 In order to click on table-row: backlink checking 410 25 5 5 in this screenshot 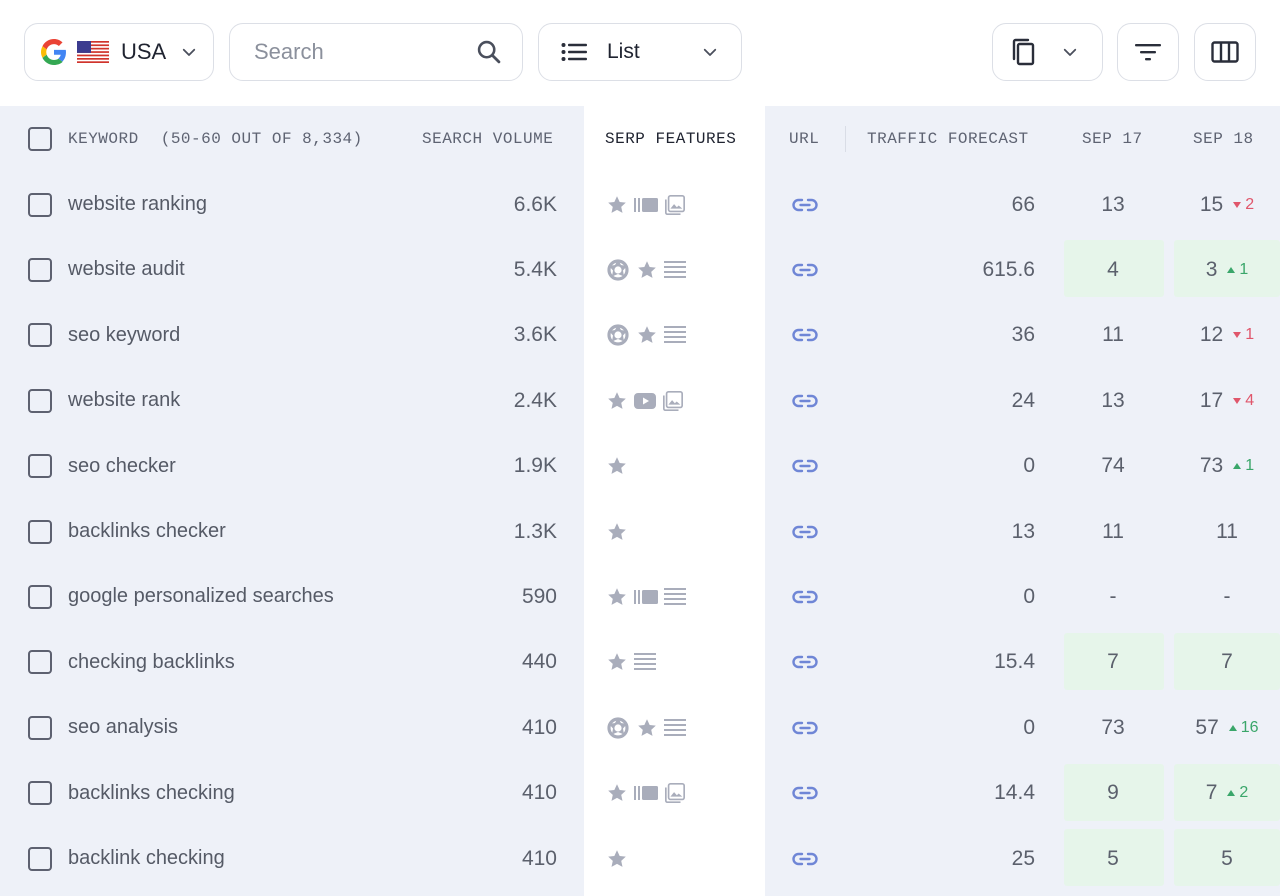, I will do `click(640, 858)`.